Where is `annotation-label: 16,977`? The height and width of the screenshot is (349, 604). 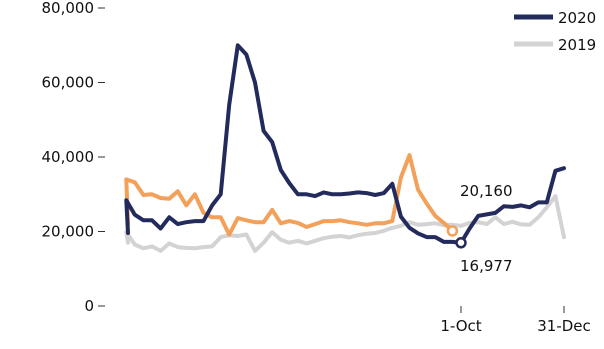 annotation-label: 16,977 is located at coordinates (486, 266).